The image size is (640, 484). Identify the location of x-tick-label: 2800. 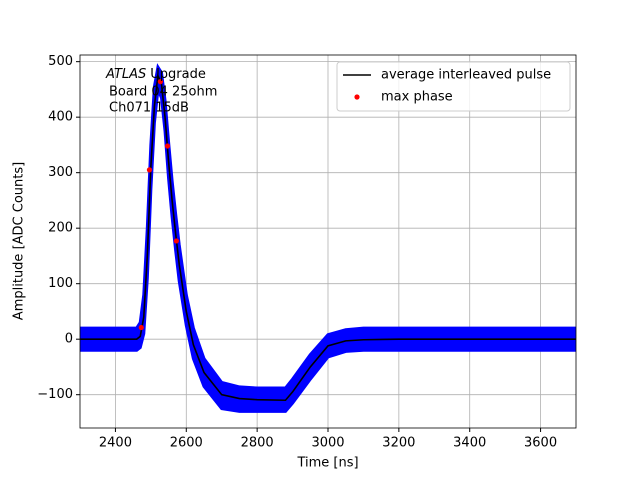
(257, 443).